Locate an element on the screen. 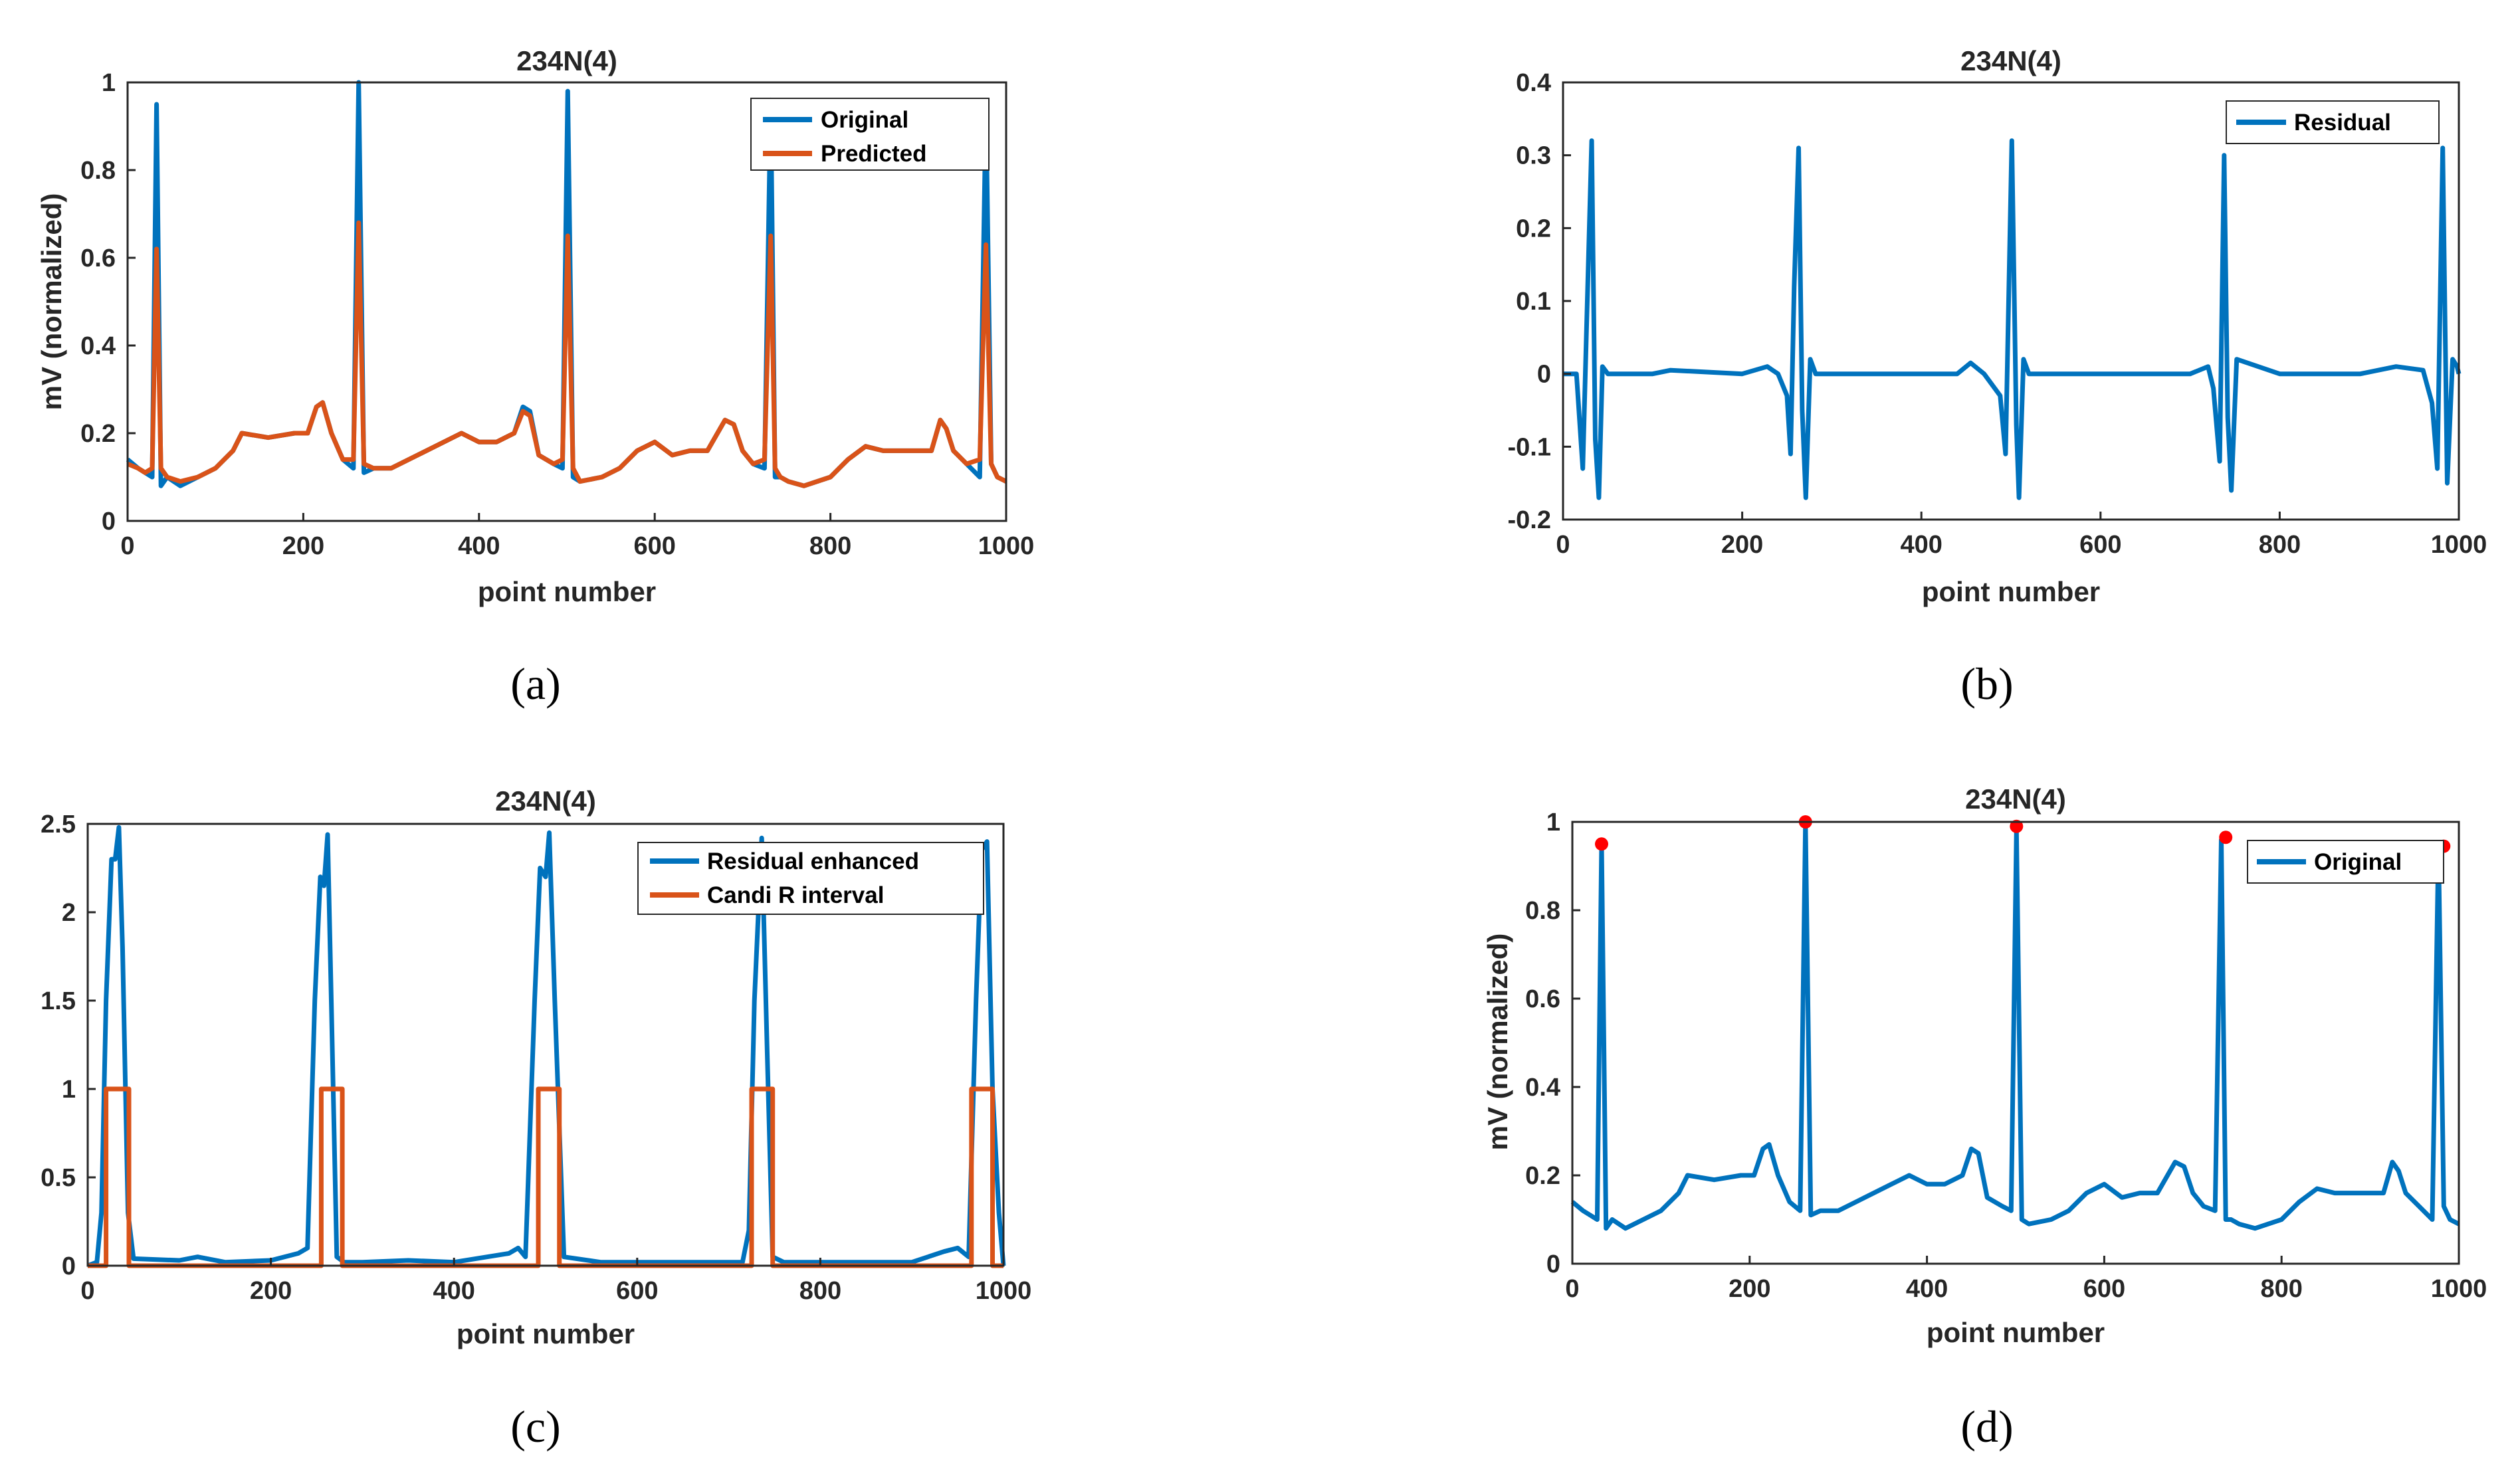  legend-label-residual-b: Residual is located at coordinates (2342, 123).